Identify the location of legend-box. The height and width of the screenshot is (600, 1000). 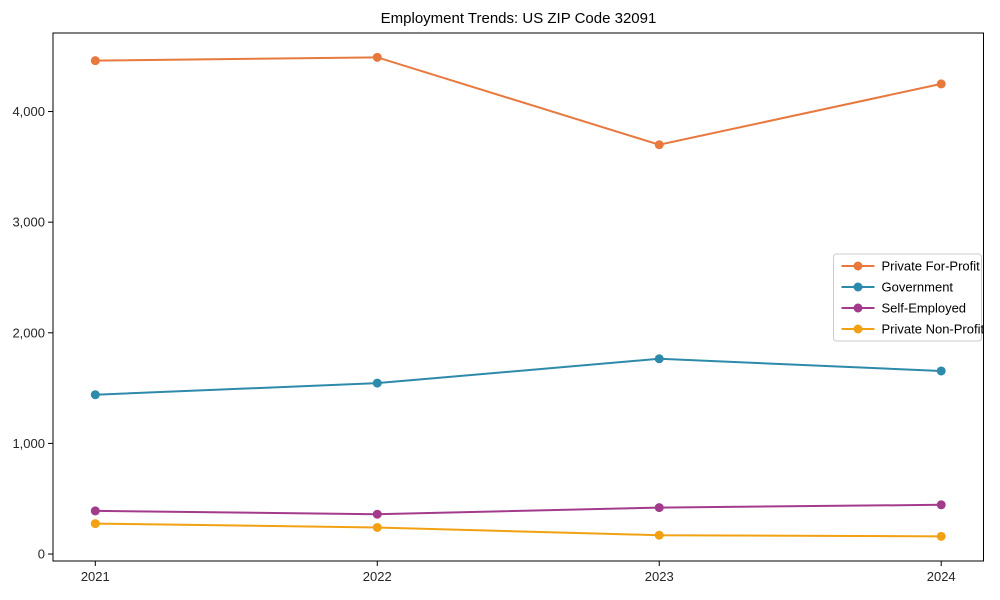
(907, 297).